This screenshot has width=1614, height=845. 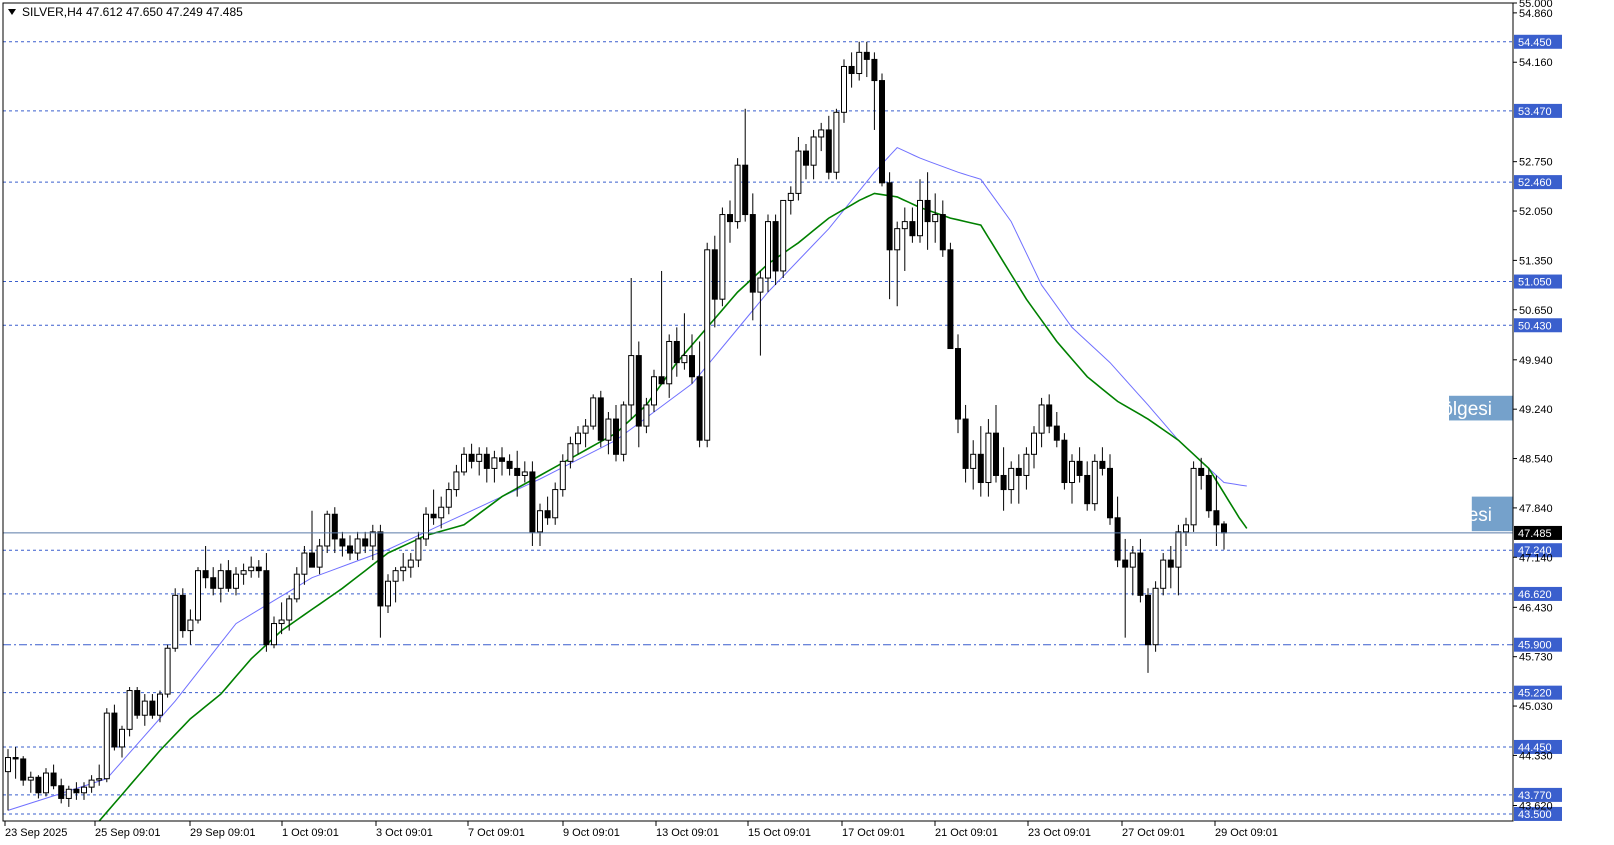 What do you see at coordinates (1536, 509) in the screenshot?
I see `price-tick-label: 47.840` at bounding box center [1536, 509].